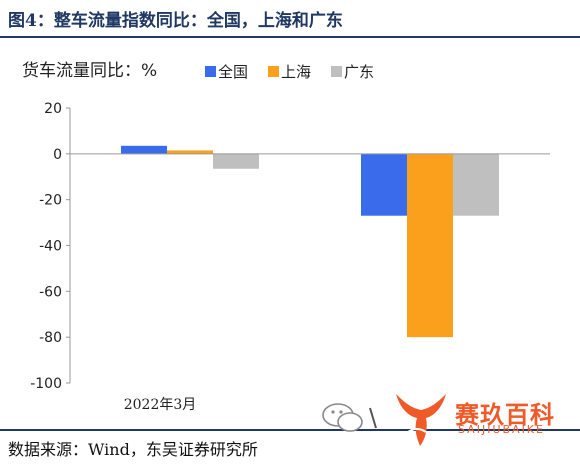  Describe the element at coordinates (50, 338) in the screenshot. I see `y-tick-label: -80` at that location.